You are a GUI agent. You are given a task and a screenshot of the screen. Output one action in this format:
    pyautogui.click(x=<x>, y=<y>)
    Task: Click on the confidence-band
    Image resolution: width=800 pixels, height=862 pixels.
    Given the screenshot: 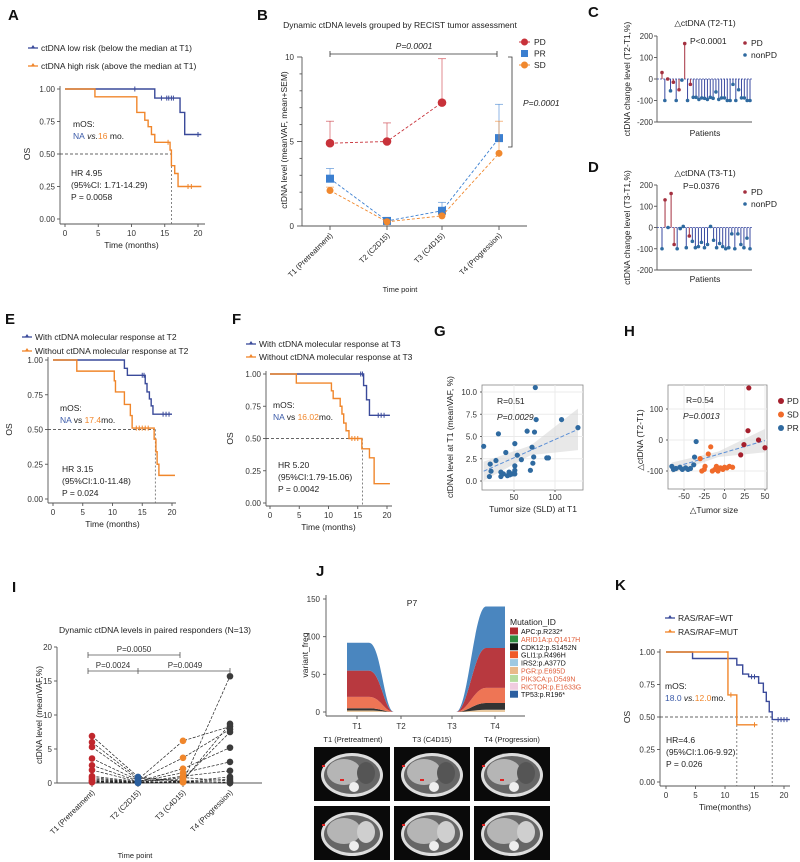 What is the action you would take?
    pyautogui.click(x=718, y=451)
    